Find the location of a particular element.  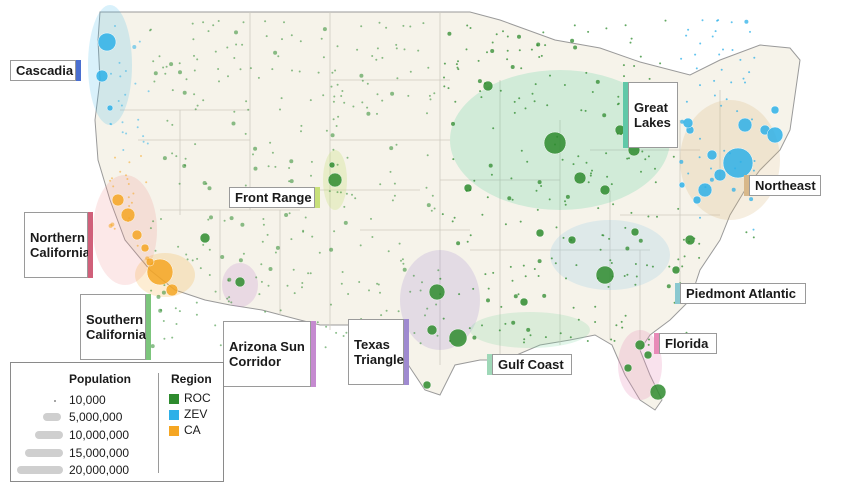

label-northern-california: Northern California is located at coordinates (58, 245).